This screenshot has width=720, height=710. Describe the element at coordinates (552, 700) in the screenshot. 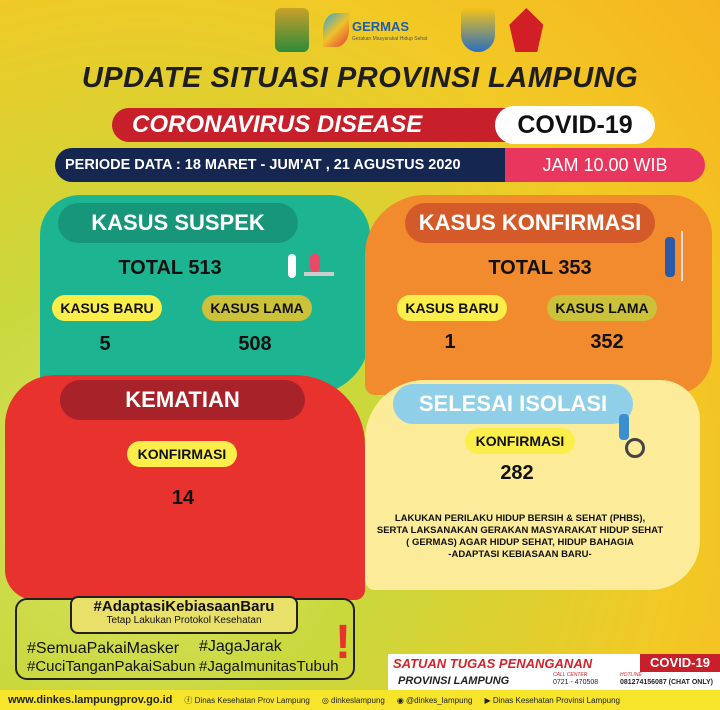

I see `youtube-link: ▶ Dinas Kesehatan Provinsi Lampung` at that location.